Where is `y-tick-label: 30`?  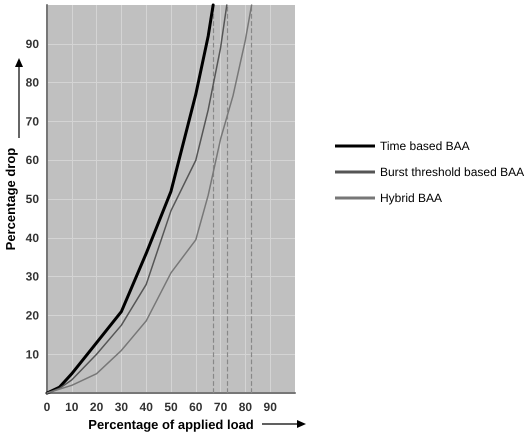
y-tick-label: 30 is located at coordinates (33, 277).